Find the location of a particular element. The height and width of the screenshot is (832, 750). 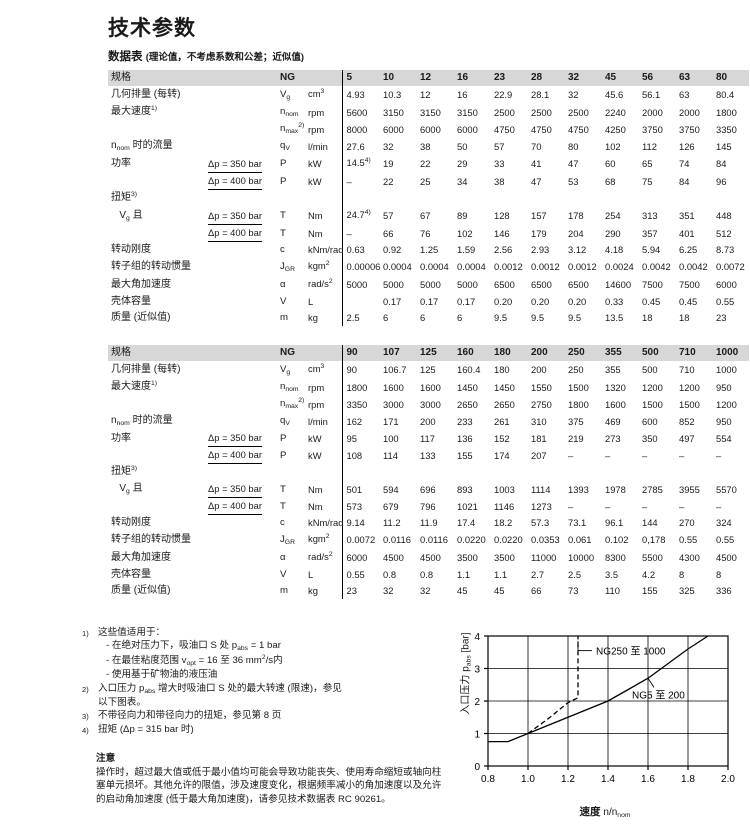

data-cell: 9.5 is located at coordinates (575, 317).